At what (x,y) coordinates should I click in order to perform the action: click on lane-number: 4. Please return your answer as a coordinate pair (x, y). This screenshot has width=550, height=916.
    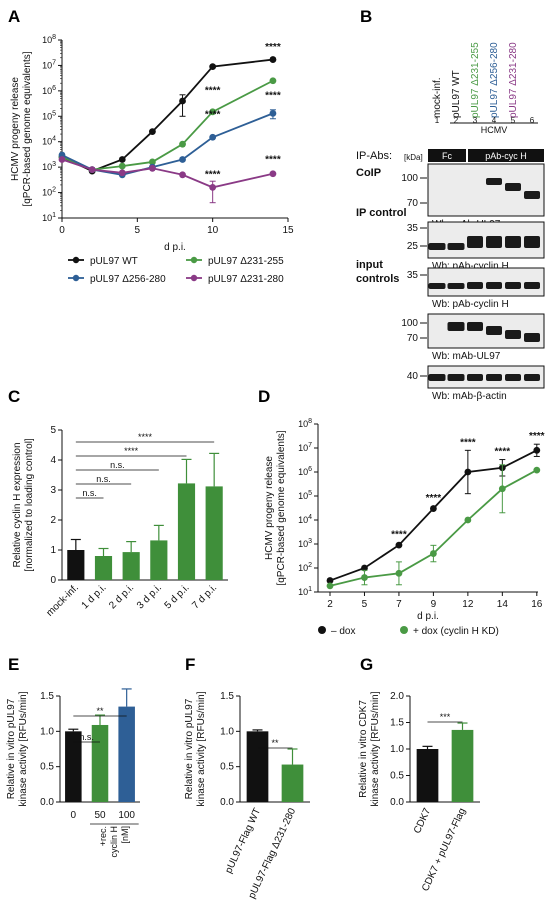
    Looking at the image, I should click on (494, 120).